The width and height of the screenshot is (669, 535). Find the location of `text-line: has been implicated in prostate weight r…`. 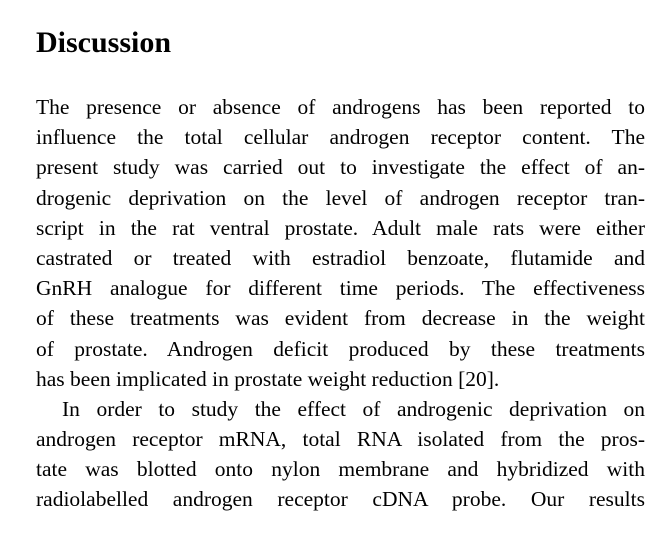

text-line: has been implicated in prostate weight r… is located at coordinates (268, 378).